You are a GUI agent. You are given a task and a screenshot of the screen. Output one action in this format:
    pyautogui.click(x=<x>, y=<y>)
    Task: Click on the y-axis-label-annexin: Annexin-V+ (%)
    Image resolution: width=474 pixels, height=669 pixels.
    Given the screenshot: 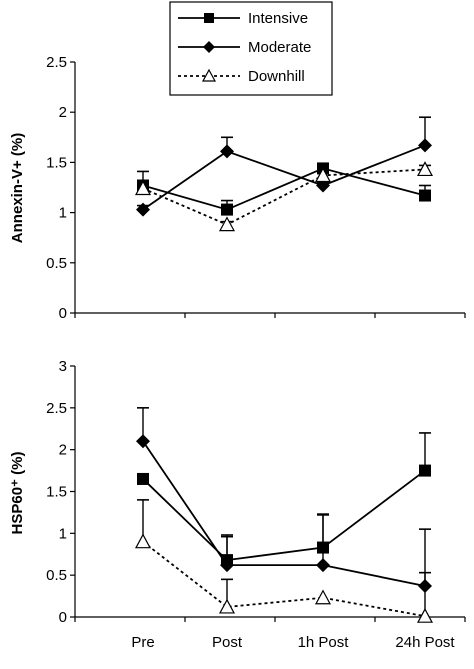 What is the action you would take?
    pyautogui.click(x=17, y=188)
    